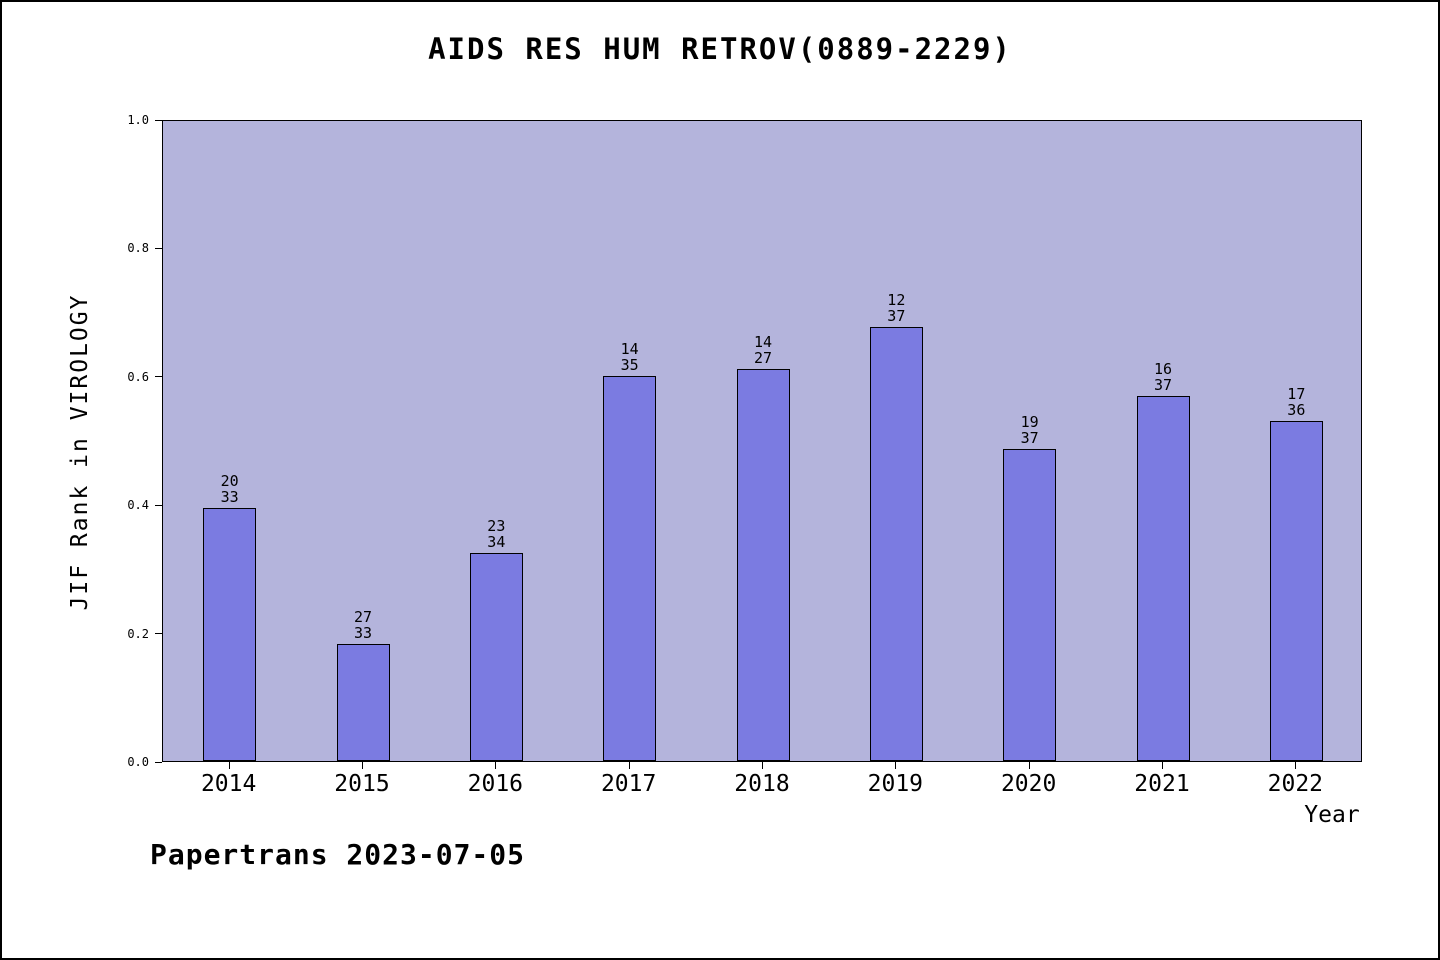  What do you see at coordinates (138, 762) in the screenshot?
I see `y-tick-label: 0.0` at bounding box center [138, 762].